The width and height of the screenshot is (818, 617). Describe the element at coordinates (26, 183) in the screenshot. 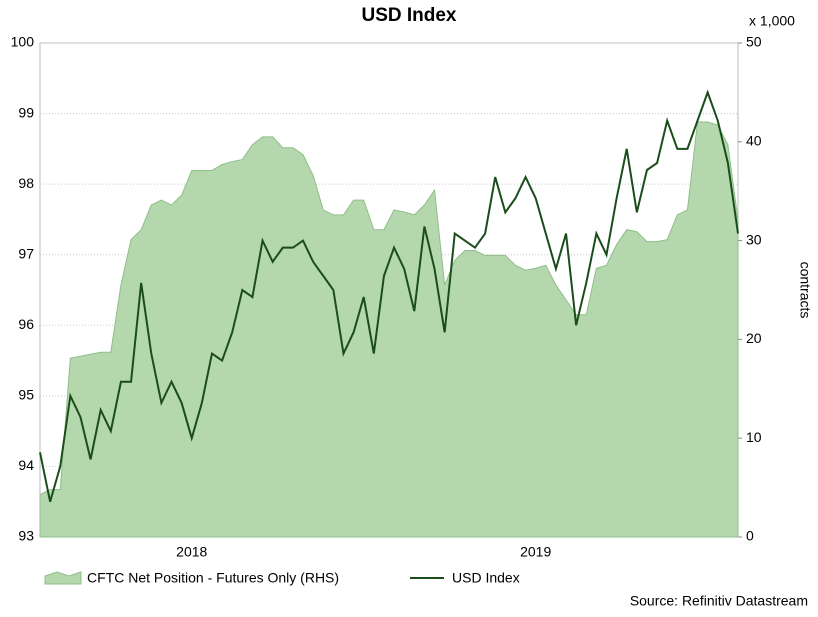

I see `y-tick-label: 98` at that location.